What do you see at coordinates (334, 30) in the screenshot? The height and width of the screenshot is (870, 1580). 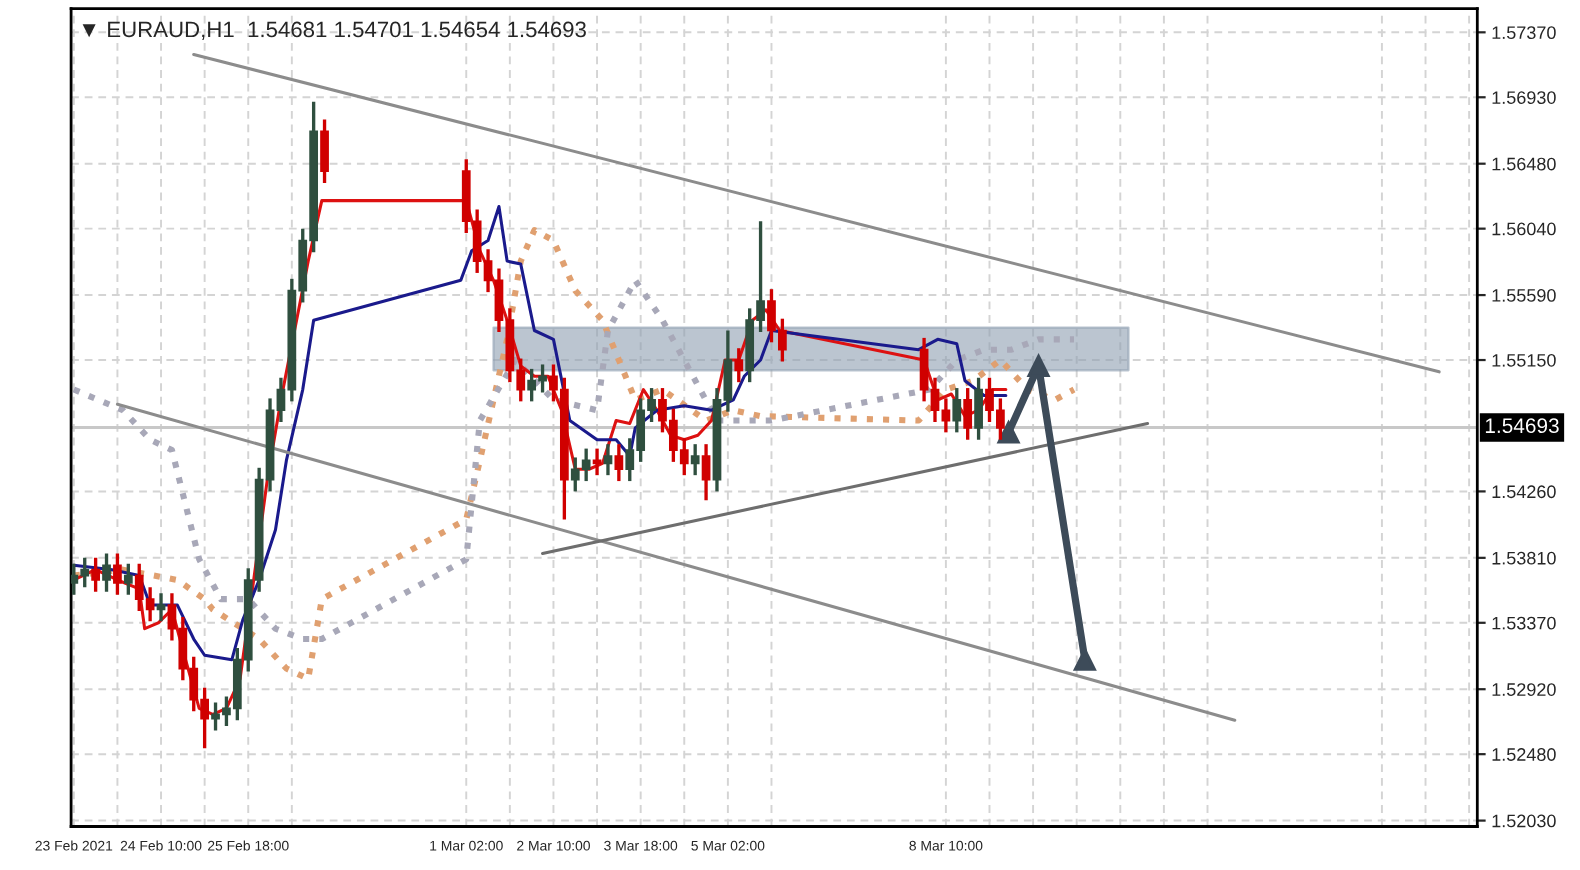 I see `chart-title: ▼ EURAUD,H1 1.54681 1.54701 1.54654 1.54693` at bounding box center [334, 30].